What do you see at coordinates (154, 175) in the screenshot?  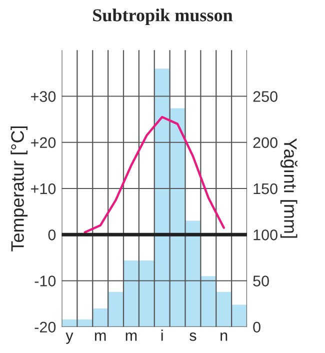 I see `line-series` at bounding box center [154, 175].